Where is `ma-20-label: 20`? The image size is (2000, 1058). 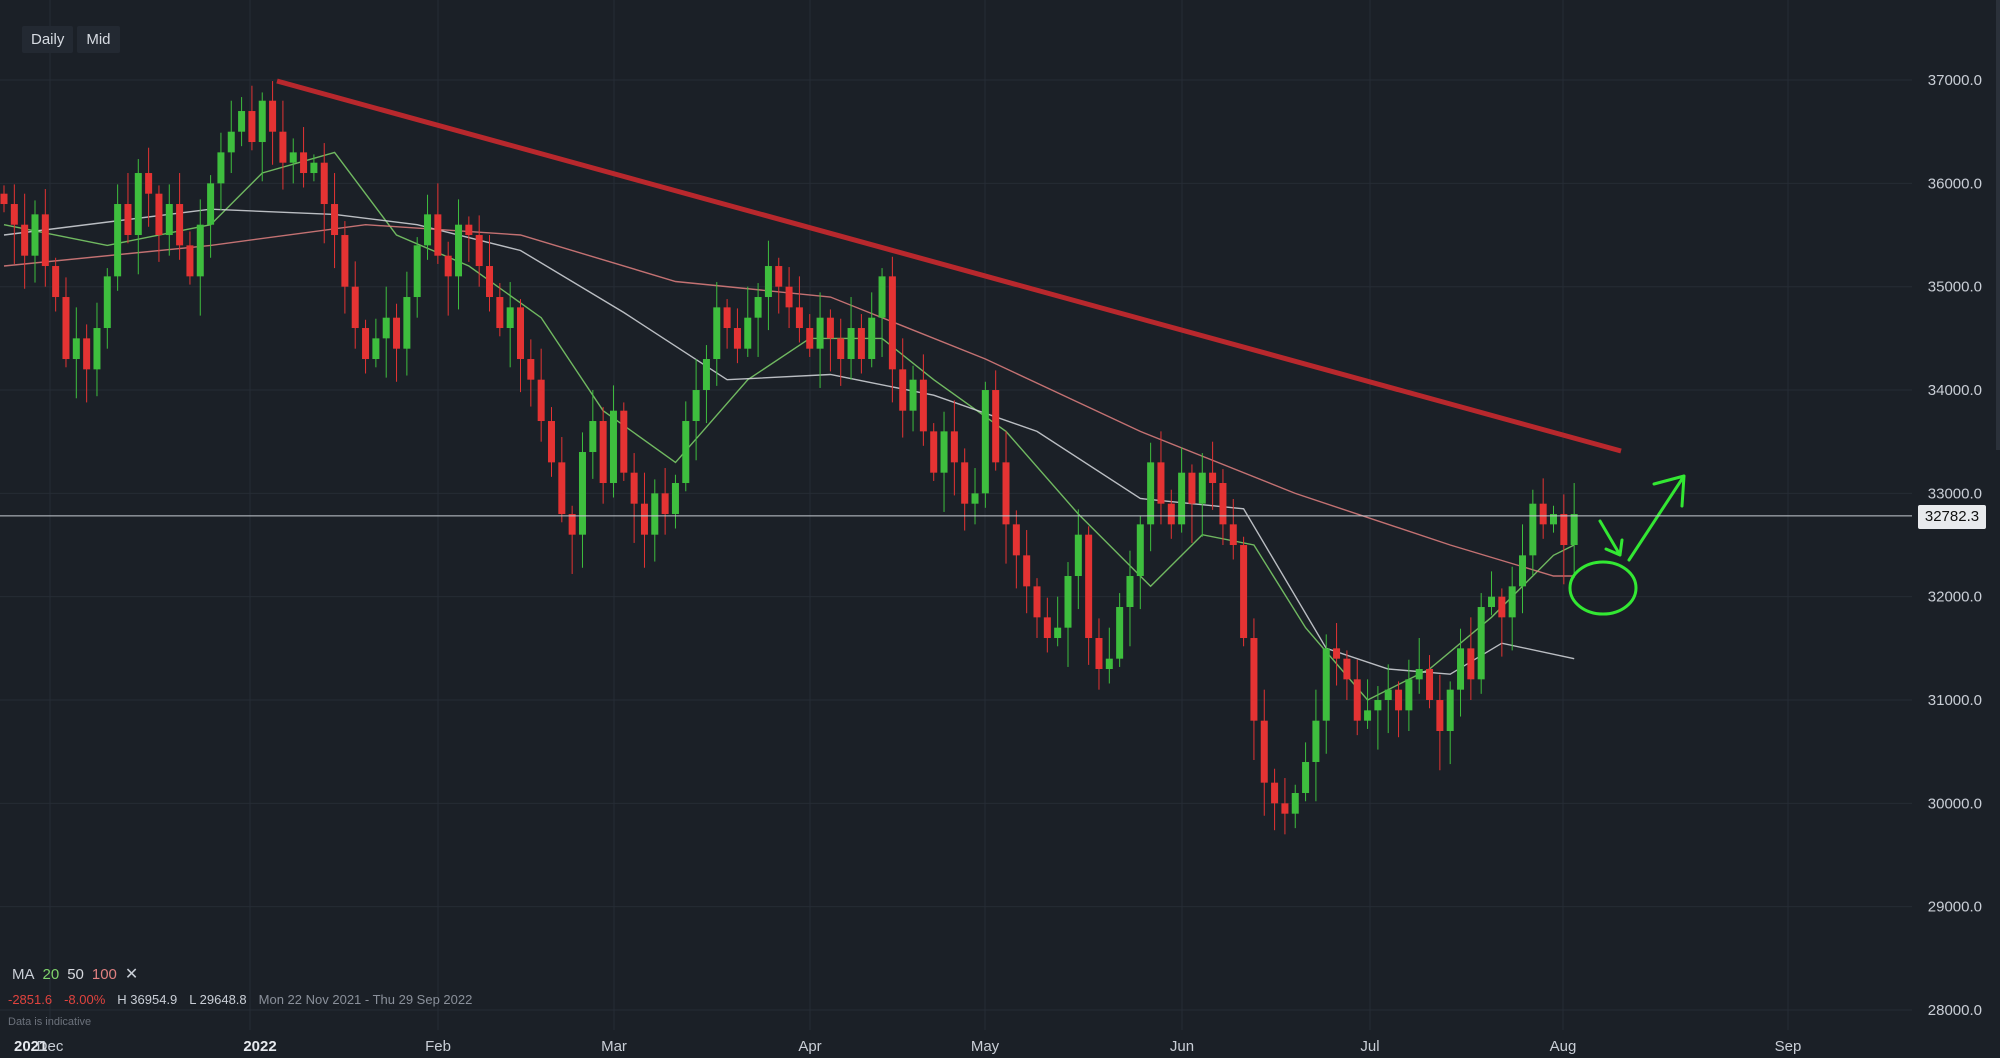
ma-20-label: 20 is located at coordinates (51, 974).